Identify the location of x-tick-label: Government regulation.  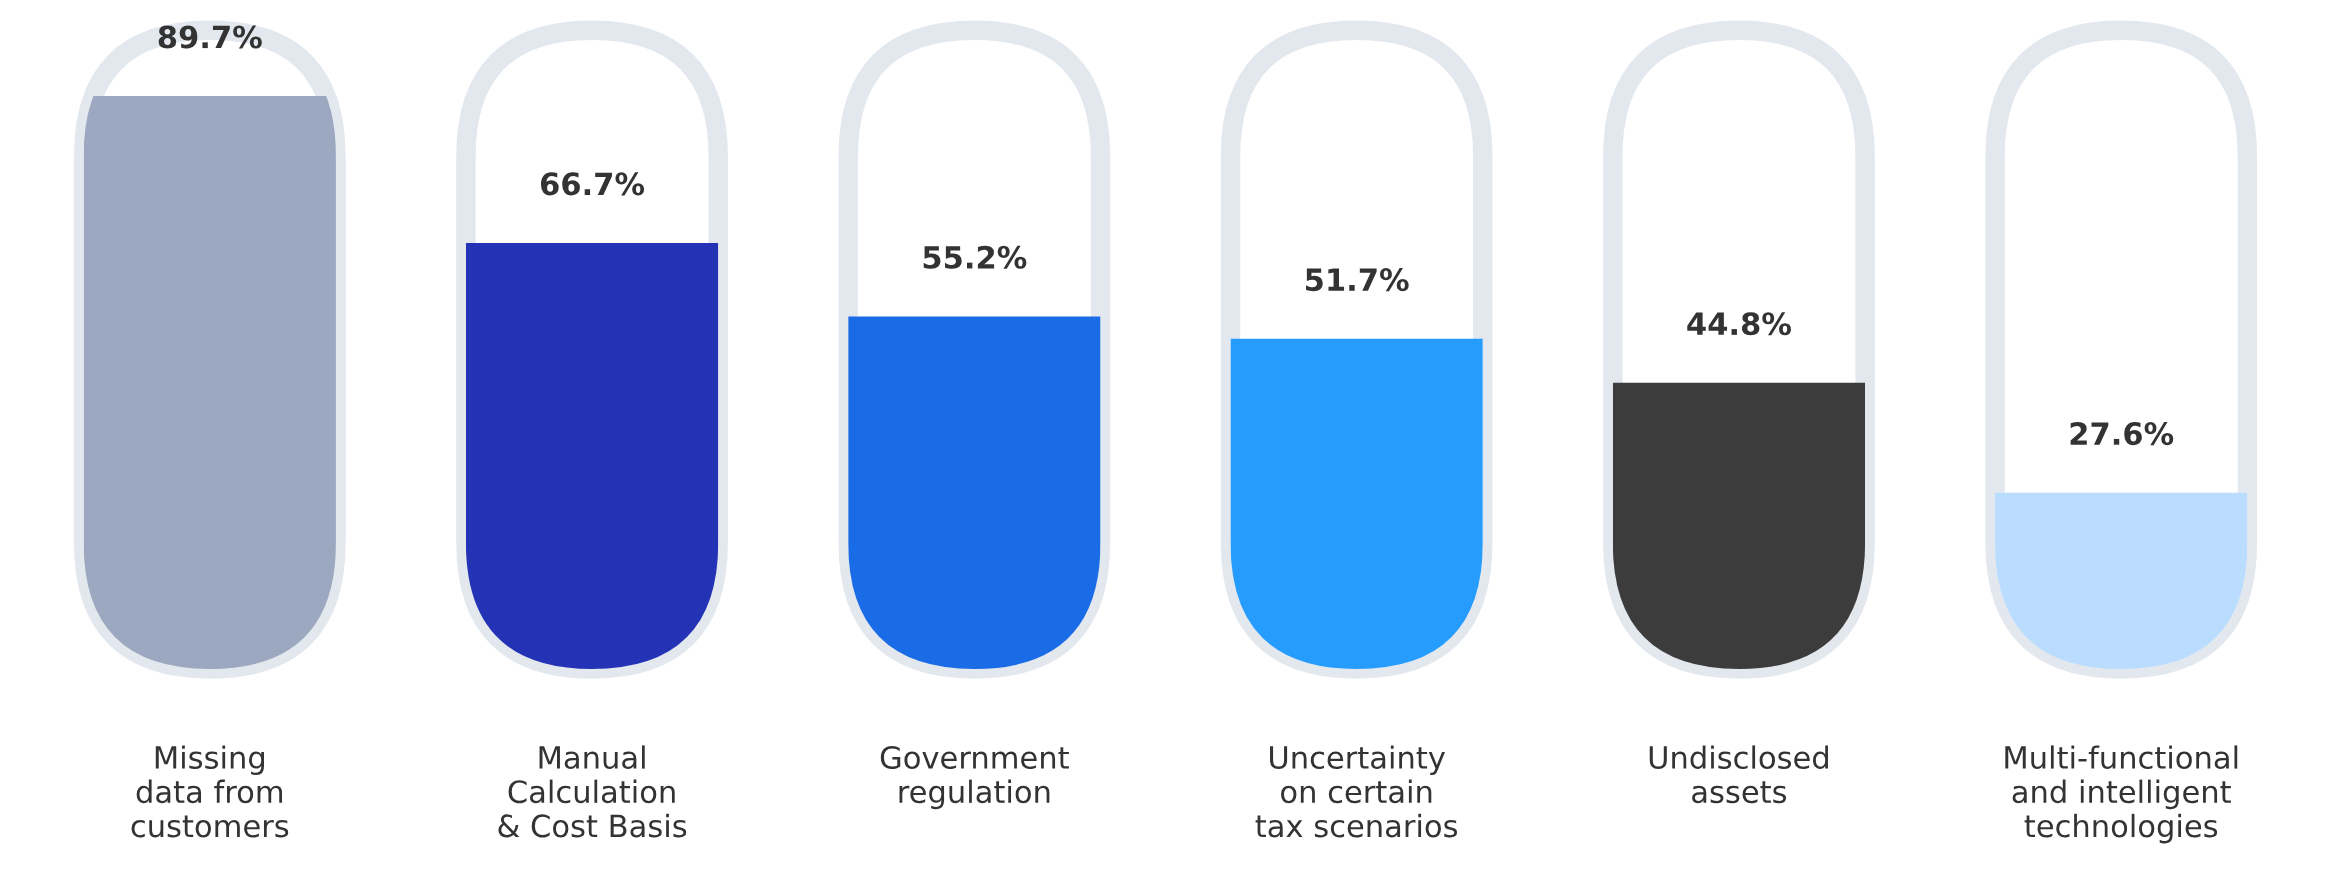
(974, 777).